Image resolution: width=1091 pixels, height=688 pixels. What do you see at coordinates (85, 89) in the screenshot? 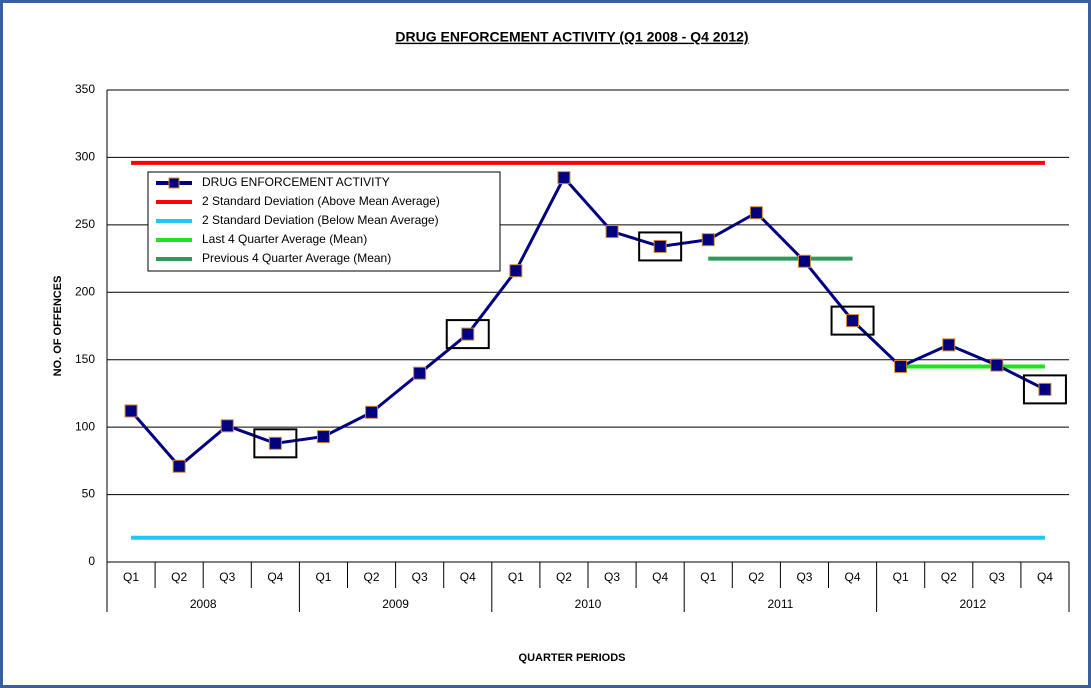
I see `y-tick-label: 350` at bounding box center [85, 89].